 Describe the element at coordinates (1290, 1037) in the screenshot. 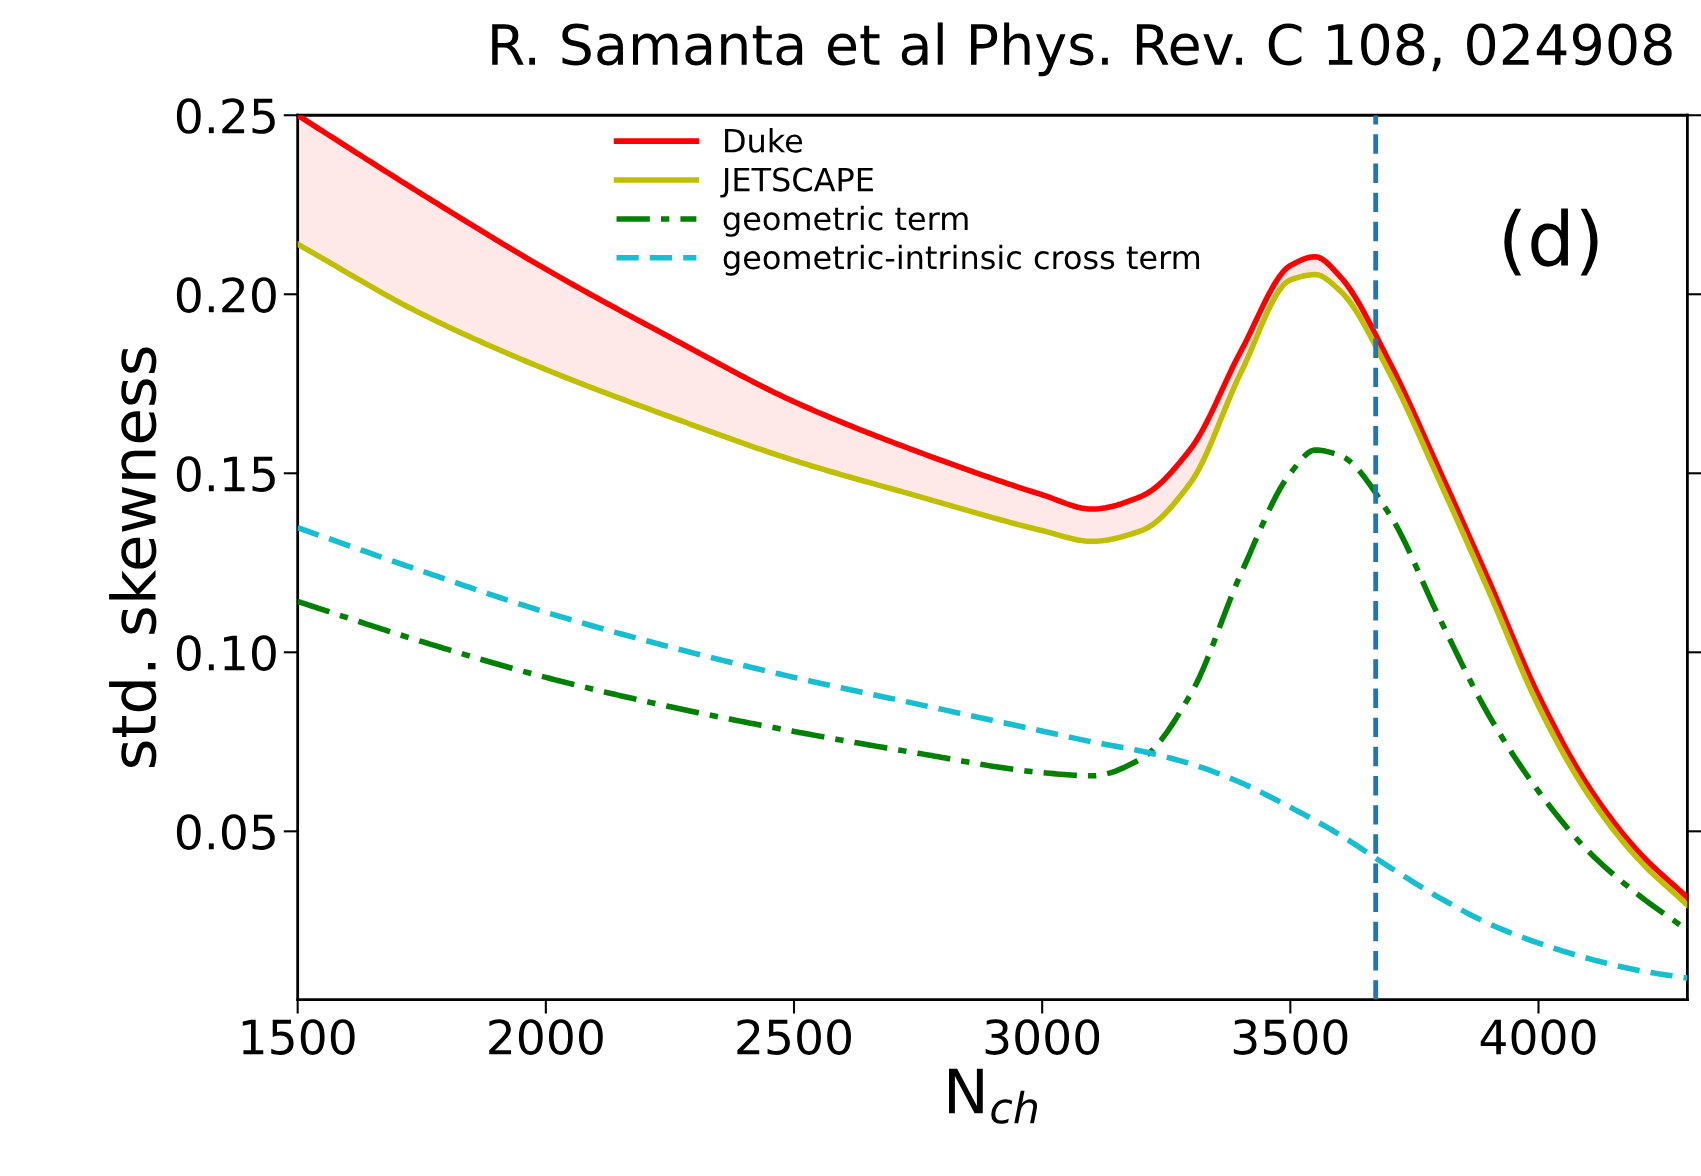

I see `x-tick-label: 3500` at that location.